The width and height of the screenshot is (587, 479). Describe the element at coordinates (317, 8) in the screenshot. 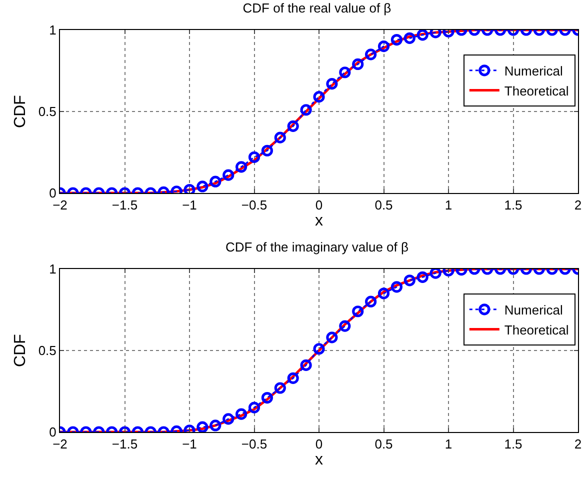

I see `chart-title: CDF of the real value of β` at that location.